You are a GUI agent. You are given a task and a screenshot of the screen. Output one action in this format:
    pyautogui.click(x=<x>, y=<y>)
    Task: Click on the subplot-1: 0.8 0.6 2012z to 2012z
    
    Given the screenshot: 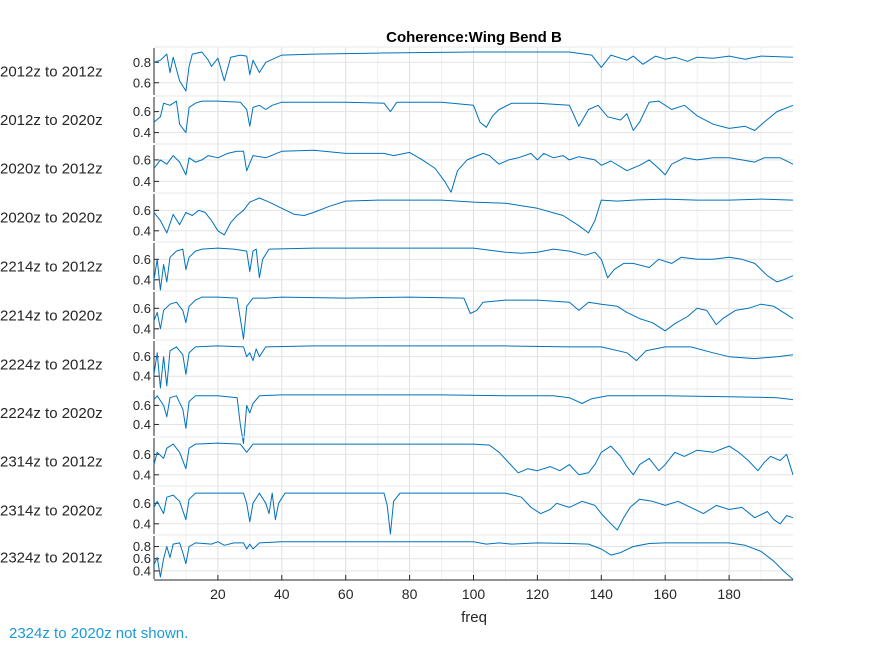 What is the action you would take?
    pyautogui.click(x=397, y=70)
    